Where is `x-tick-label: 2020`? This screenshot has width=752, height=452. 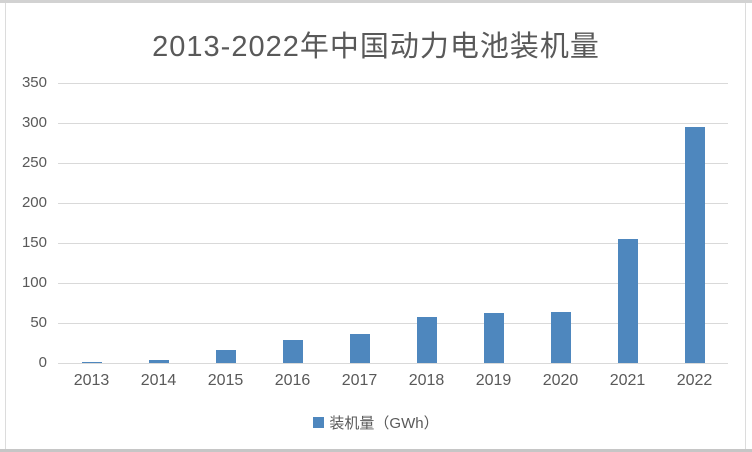
x-tick-label: 2020 is located at coordinates (560, 380).